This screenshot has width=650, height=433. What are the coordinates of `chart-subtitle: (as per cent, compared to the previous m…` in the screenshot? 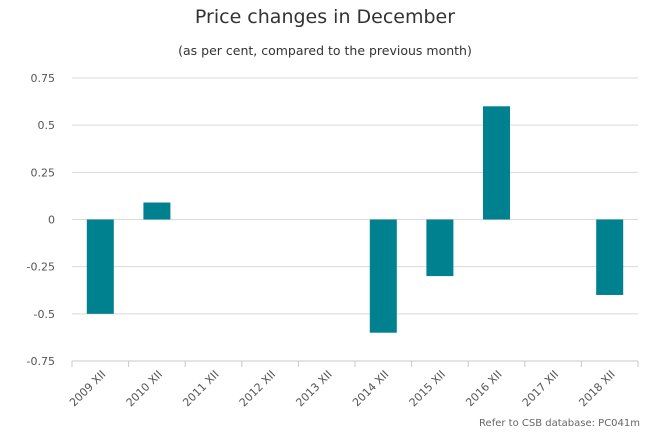 It's located at (325, 50).